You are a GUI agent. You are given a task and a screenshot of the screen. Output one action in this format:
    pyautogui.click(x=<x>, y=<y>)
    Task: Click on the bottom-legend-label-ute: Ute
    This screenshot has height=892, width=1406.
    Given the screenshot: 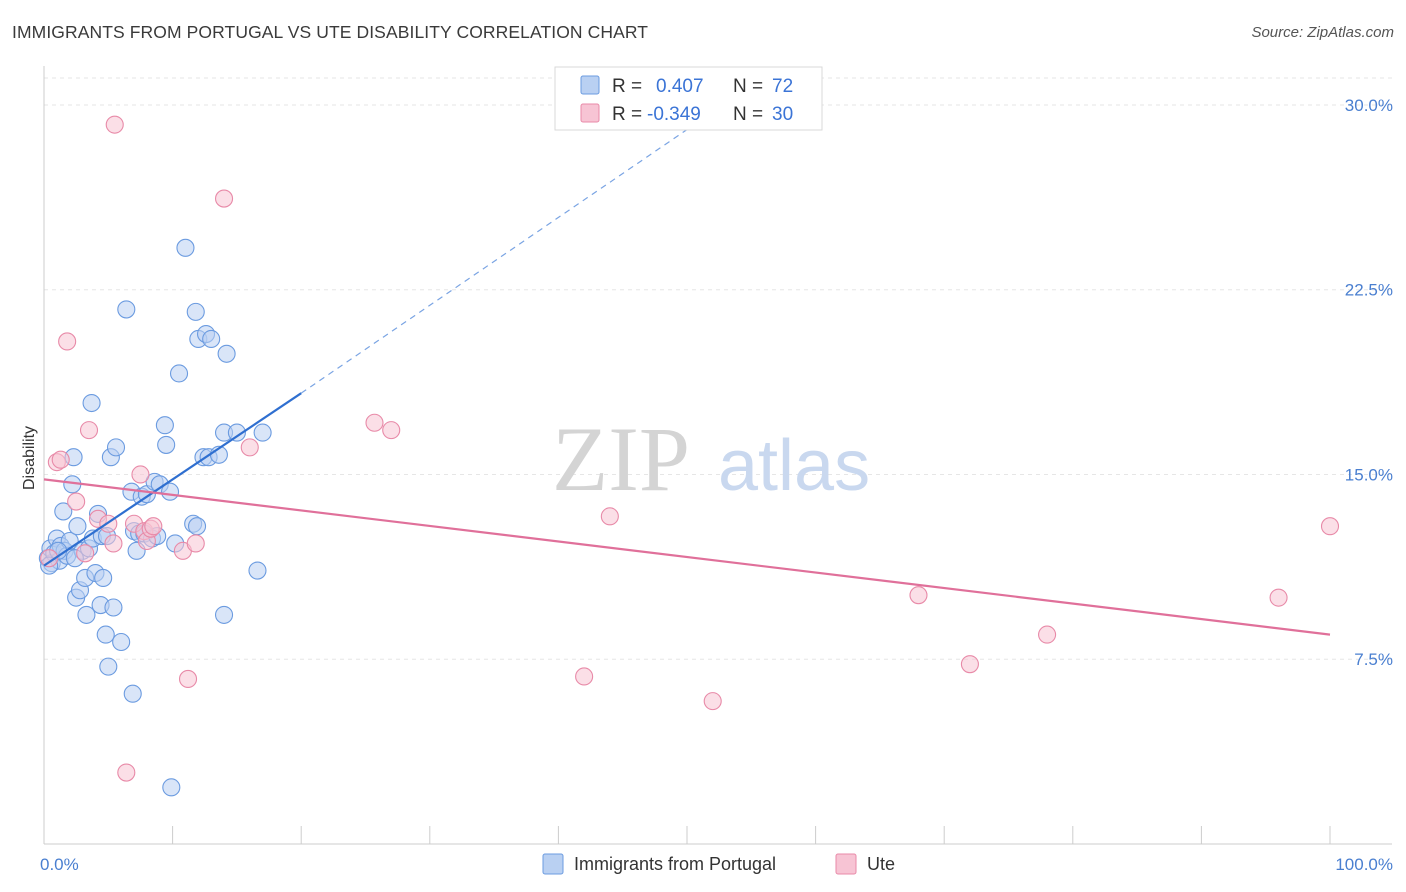 What is the action you would take?
    pyautogui.click(x=881, y=864)
    